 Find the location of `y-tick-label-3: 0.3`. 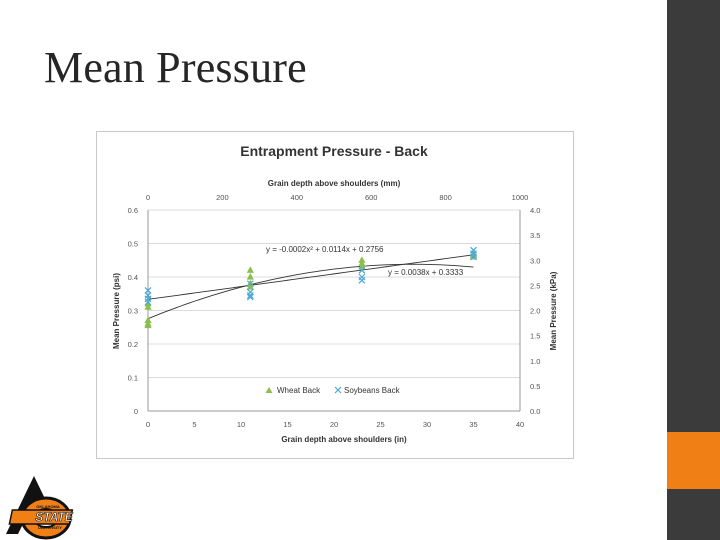

y-tick-label-3: 0.3 is located at coordinates (133, 311).